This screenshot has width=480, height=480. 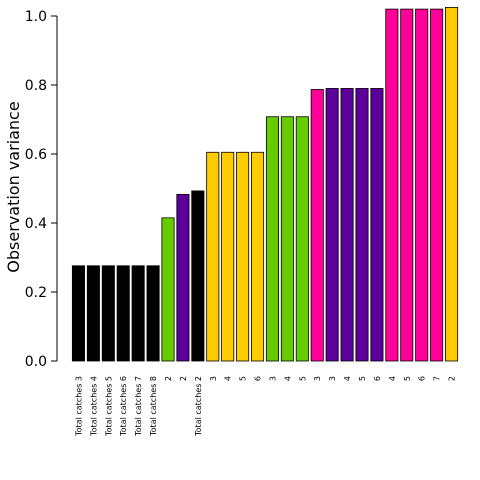 What do you see at coordinates (153, 406) in the screenshot?
I see `x-tick-label: Total catches 8` at bounding box center [153, 406].